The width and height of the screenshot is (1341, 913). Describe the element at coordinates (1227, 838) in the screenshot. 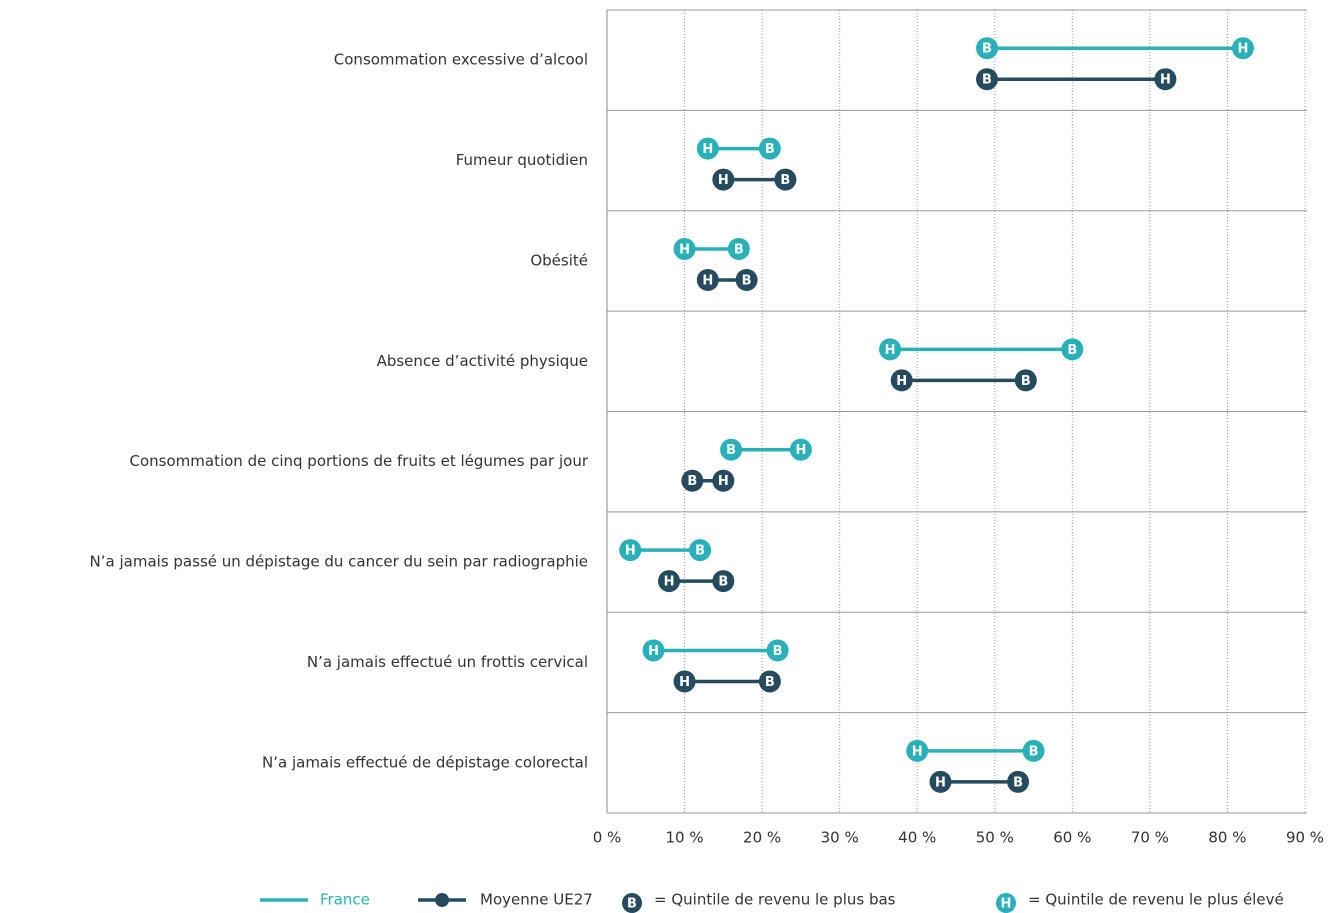

I see `x-tick-label: 80 %` at that location.